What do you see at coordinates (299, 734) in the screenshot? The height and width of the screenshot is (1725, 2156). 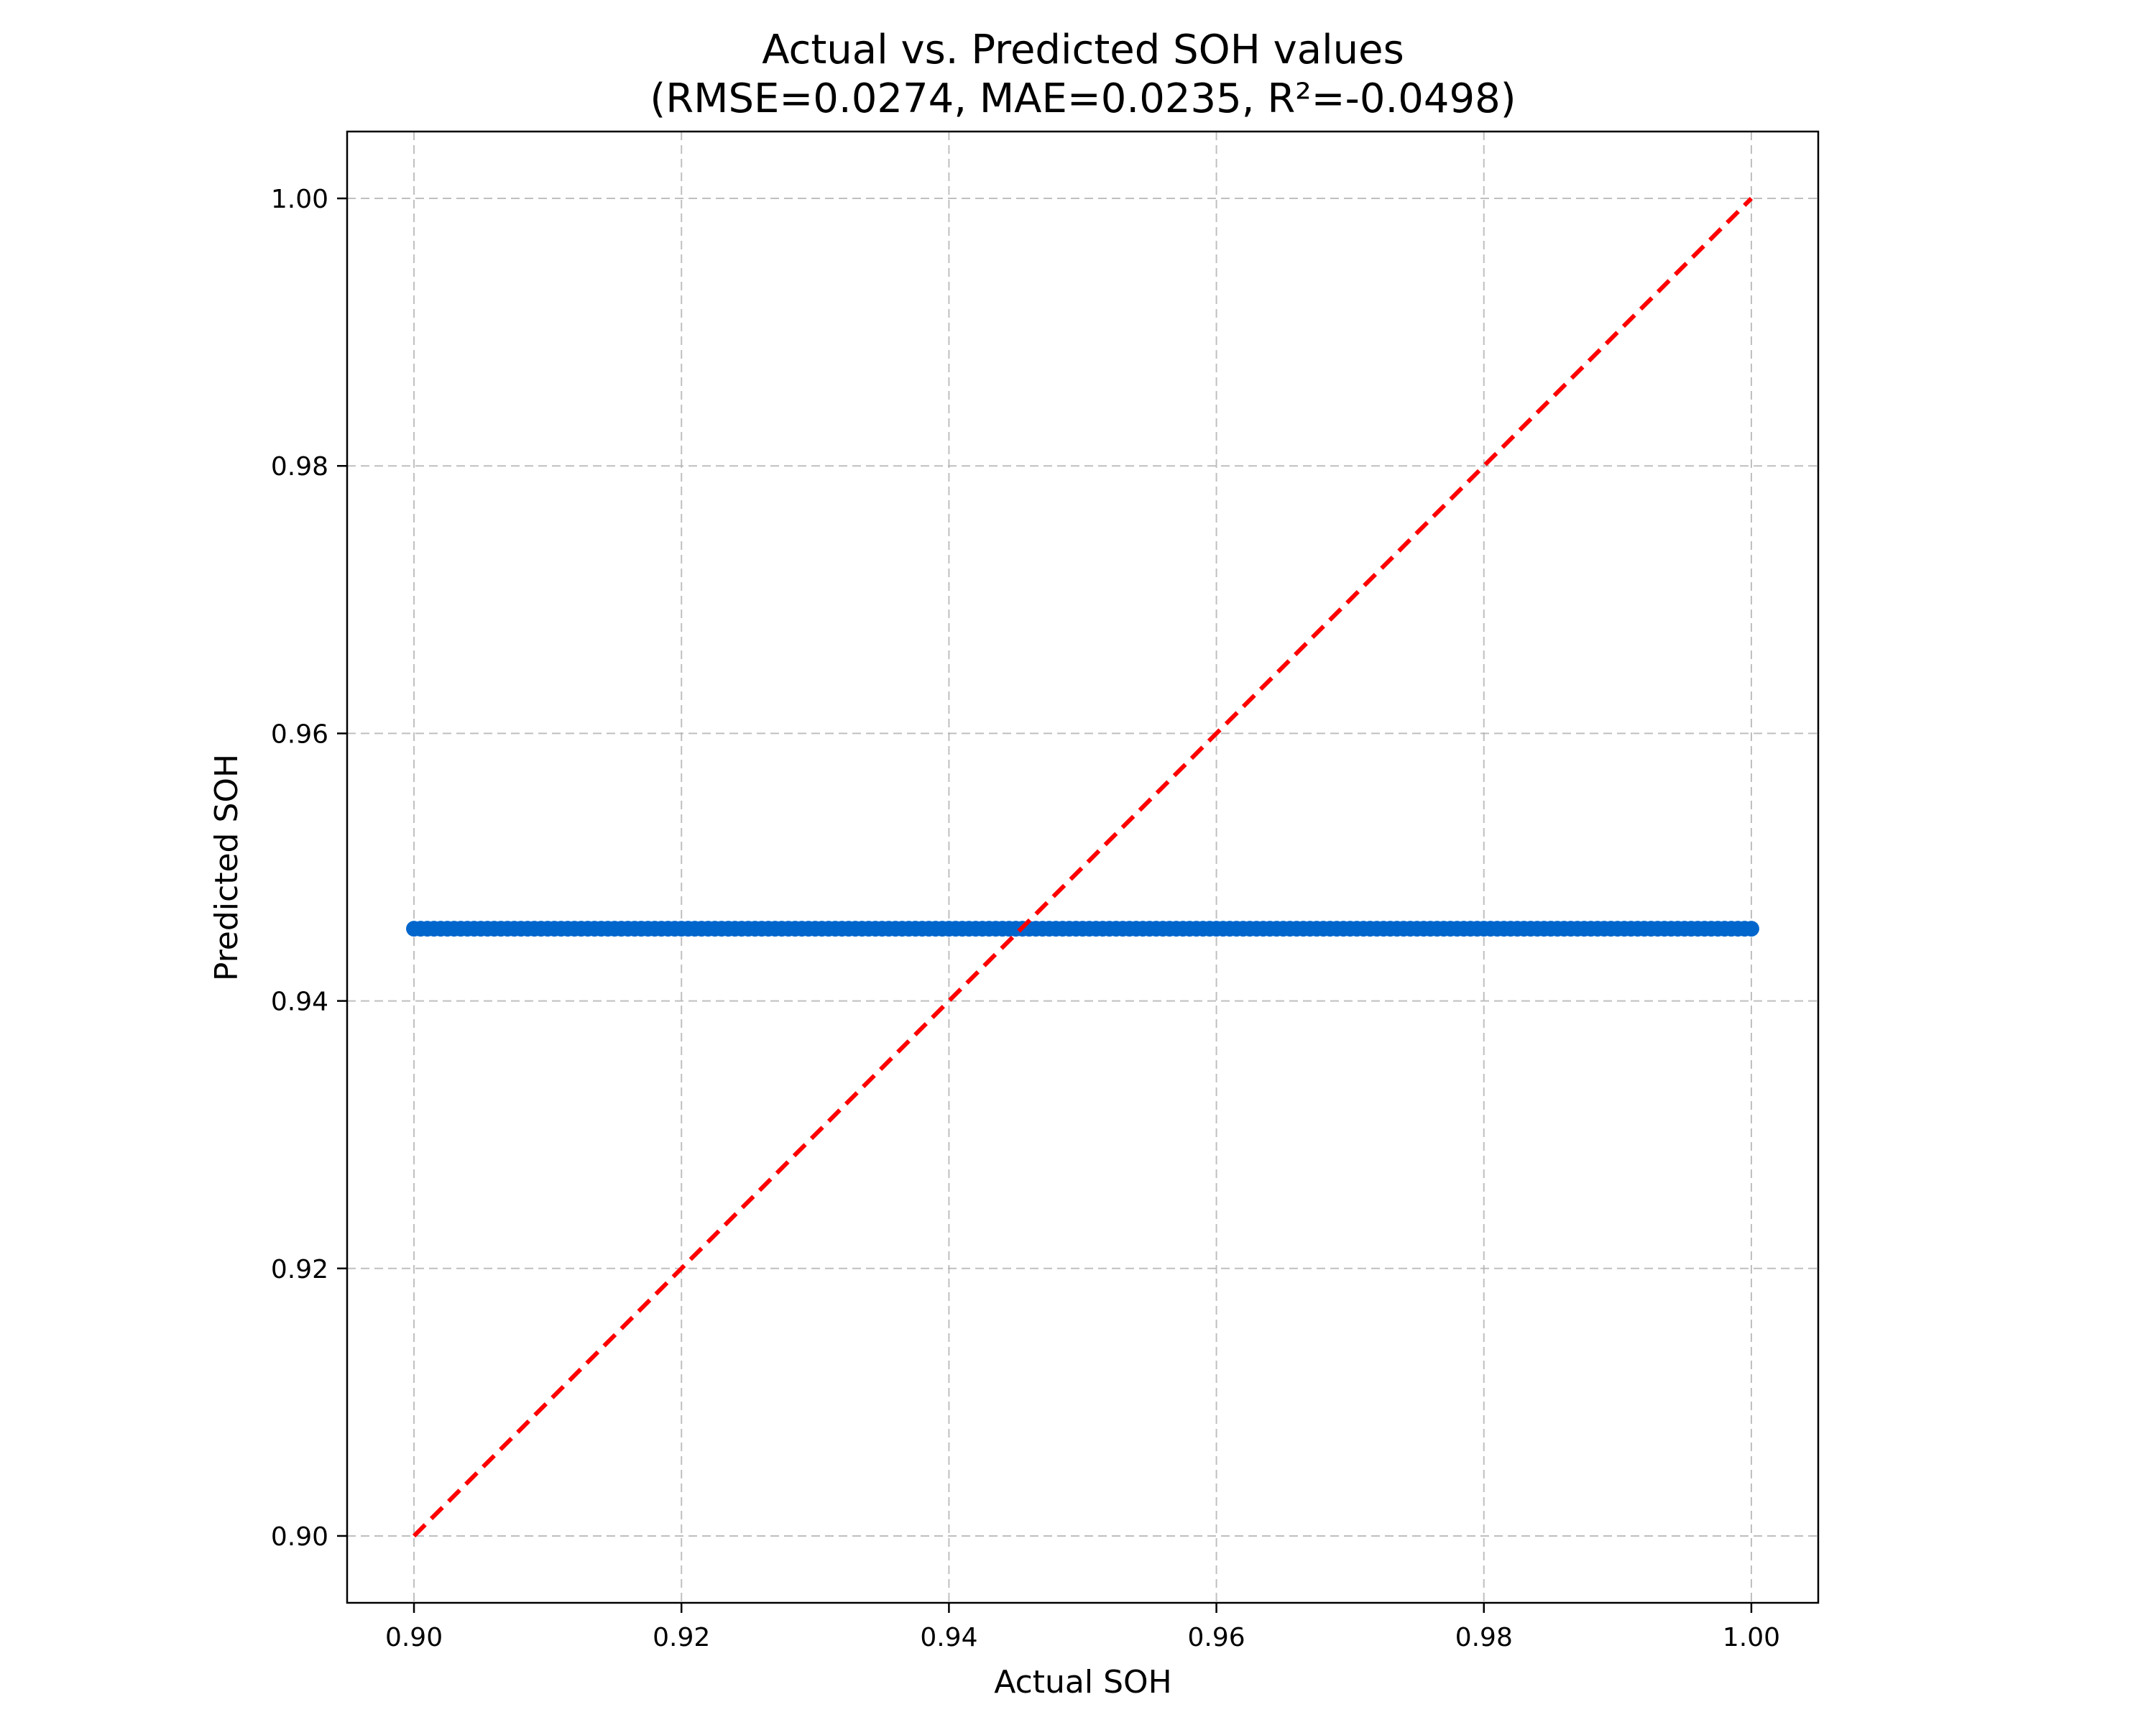 I see `y-tick-label: 0.96` at bounding box center [299, 734].